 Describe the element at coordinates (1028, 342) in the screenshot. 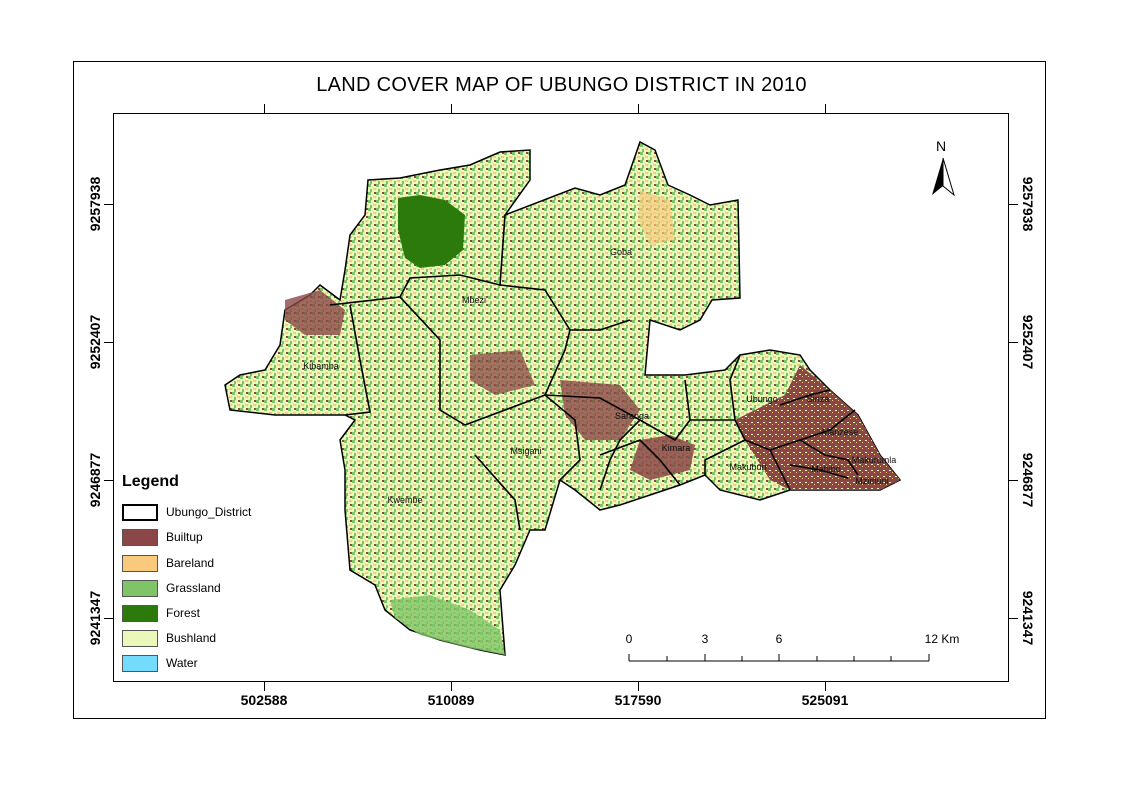

I see `y-tick-label-right: 9252407` at that location.